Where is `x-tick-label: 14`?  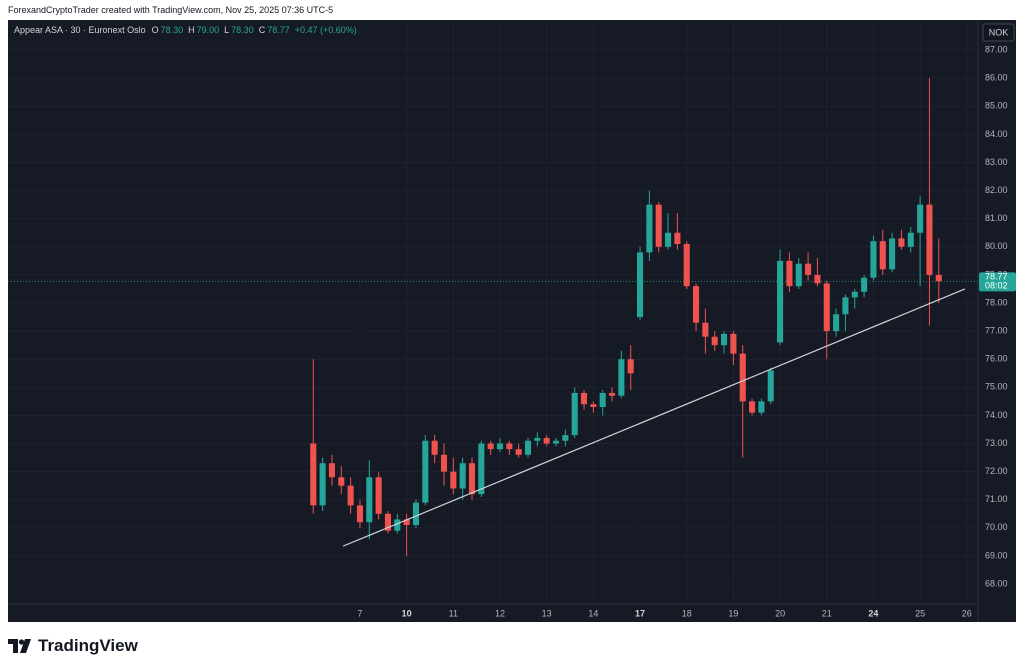
x-tick-label: 14 is located at coordinates (593, 613).